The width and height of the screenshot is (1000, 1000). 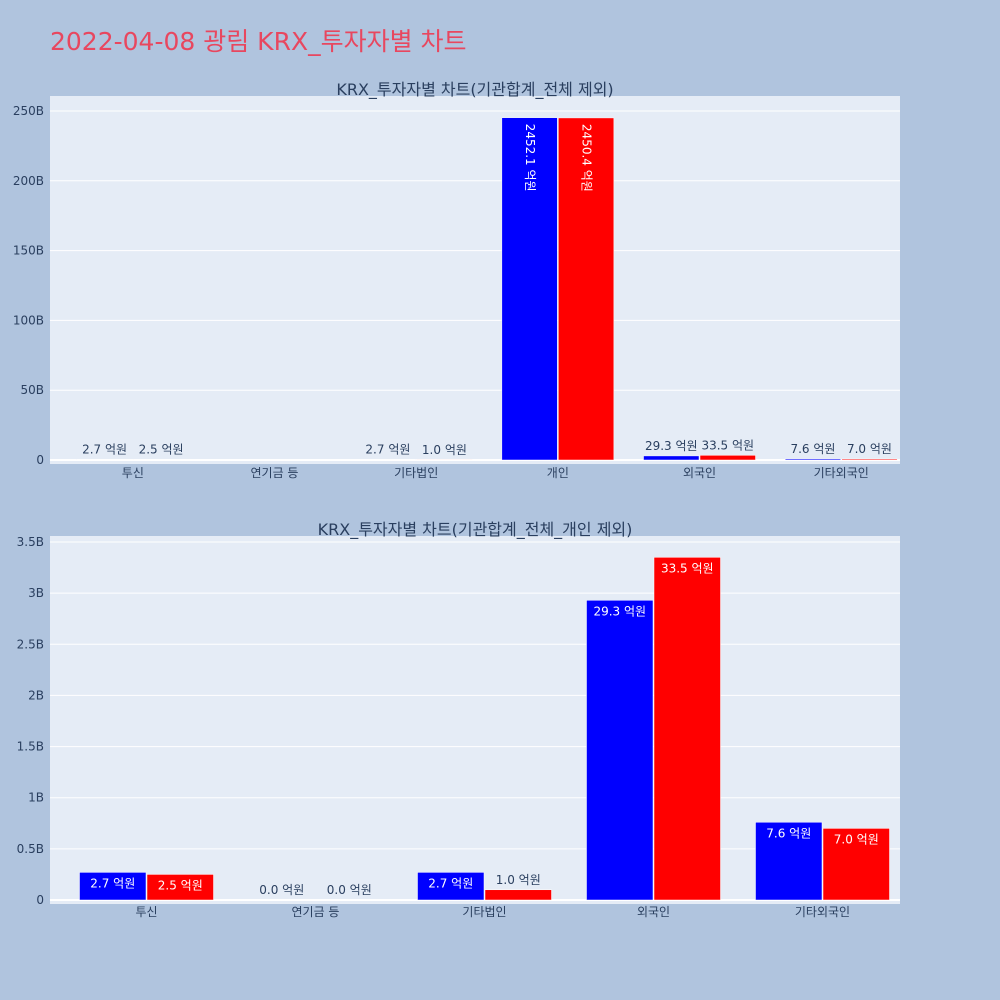 What do you see at coordinates (32, 390) in the screenshot?
I see `y-tick-label: 50B` at bounding box center [32, 390].